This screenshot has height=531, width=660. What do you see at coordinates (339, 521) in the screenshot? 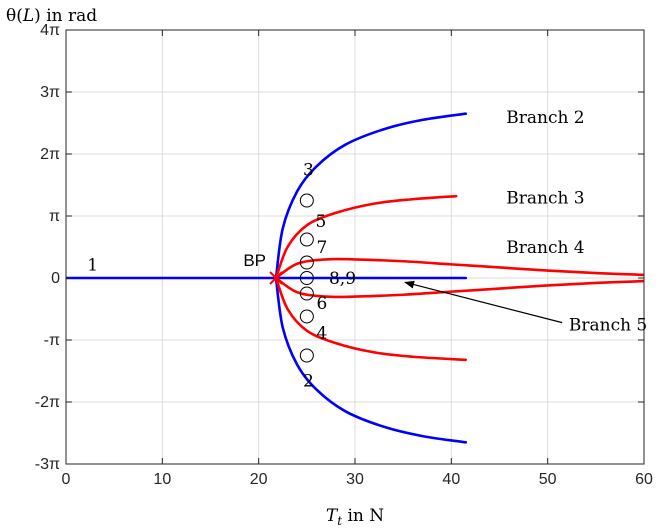
I see `x-axis-label-sub: t` at bounding box center [339, 521].